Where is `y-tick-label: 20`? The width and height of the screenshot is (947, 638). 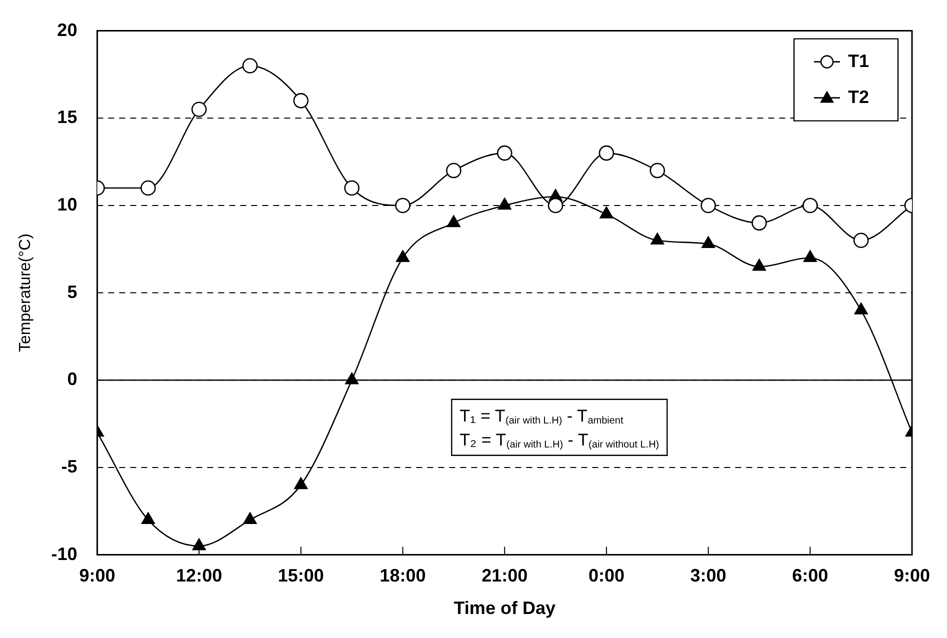
y-tick-label: 20 is located at coordinates (67, 30).